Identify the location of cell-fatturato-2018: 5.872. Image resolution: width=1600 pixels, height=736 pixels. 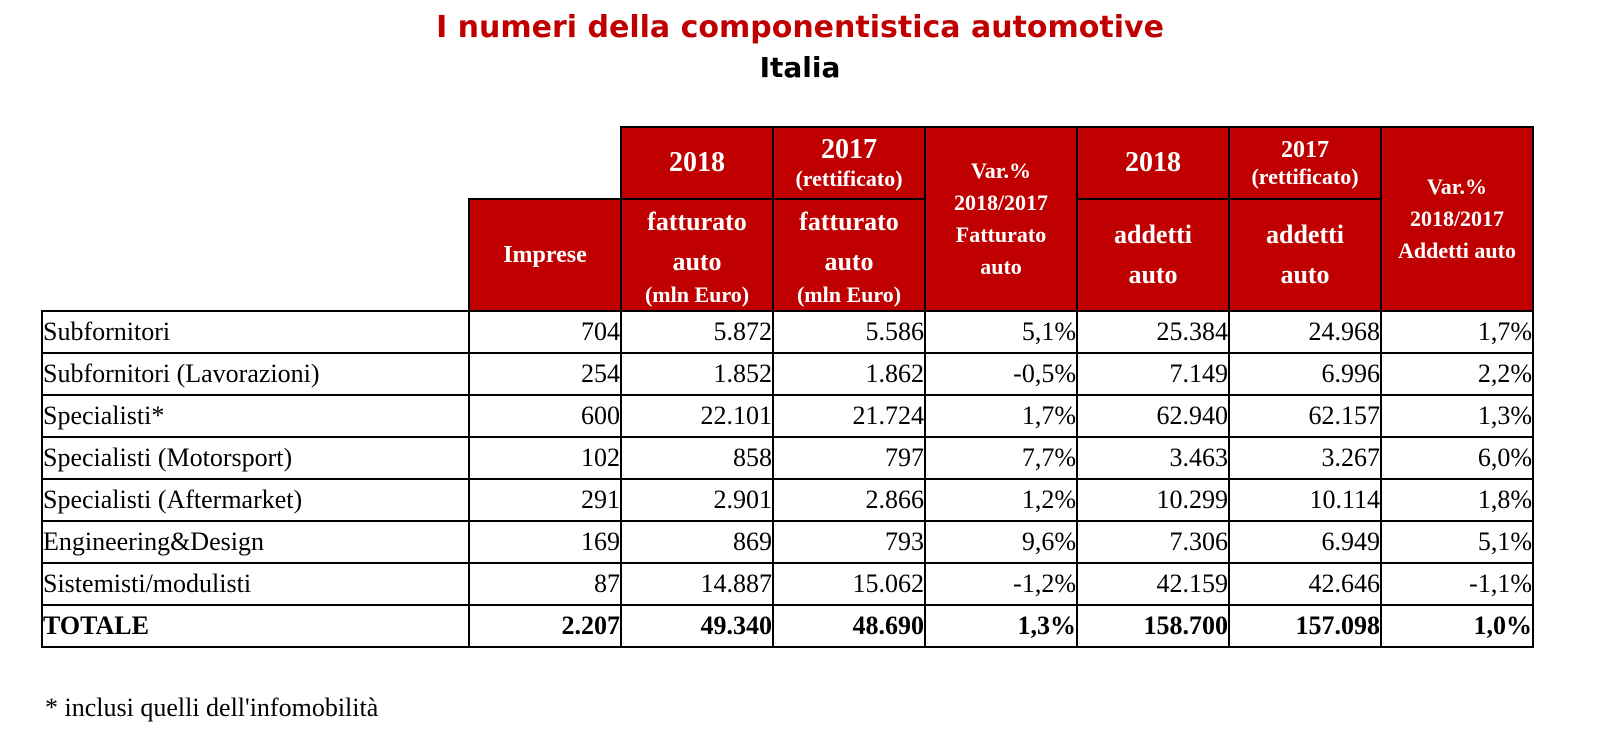
(697, 332).